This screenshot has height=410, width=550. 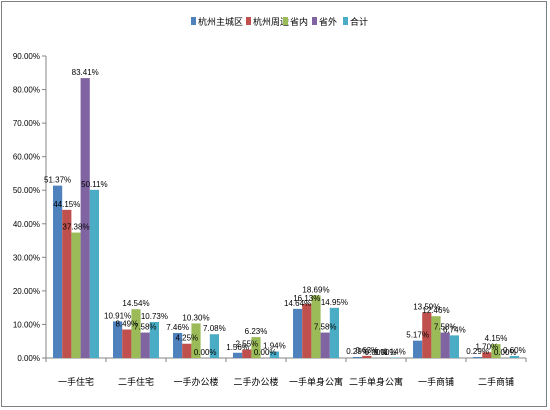 I want to click on data-label: 1.70%, so click(x=486, y=346).